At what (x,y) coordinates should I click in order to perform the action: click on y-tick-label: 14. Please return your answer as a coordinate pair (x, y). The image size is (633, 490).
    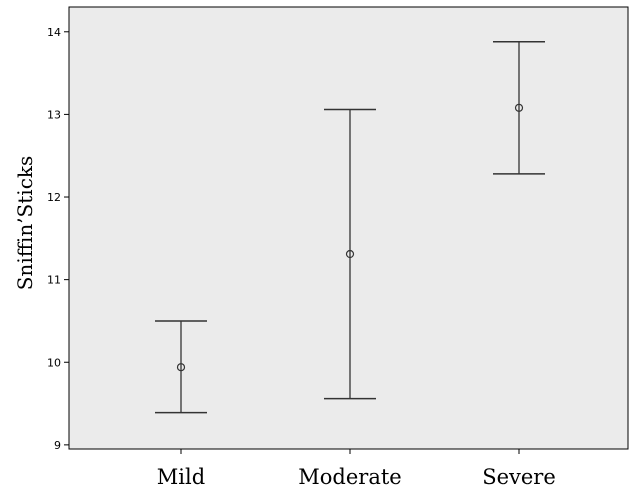
    Looking at the image, I should click on (54, 32).